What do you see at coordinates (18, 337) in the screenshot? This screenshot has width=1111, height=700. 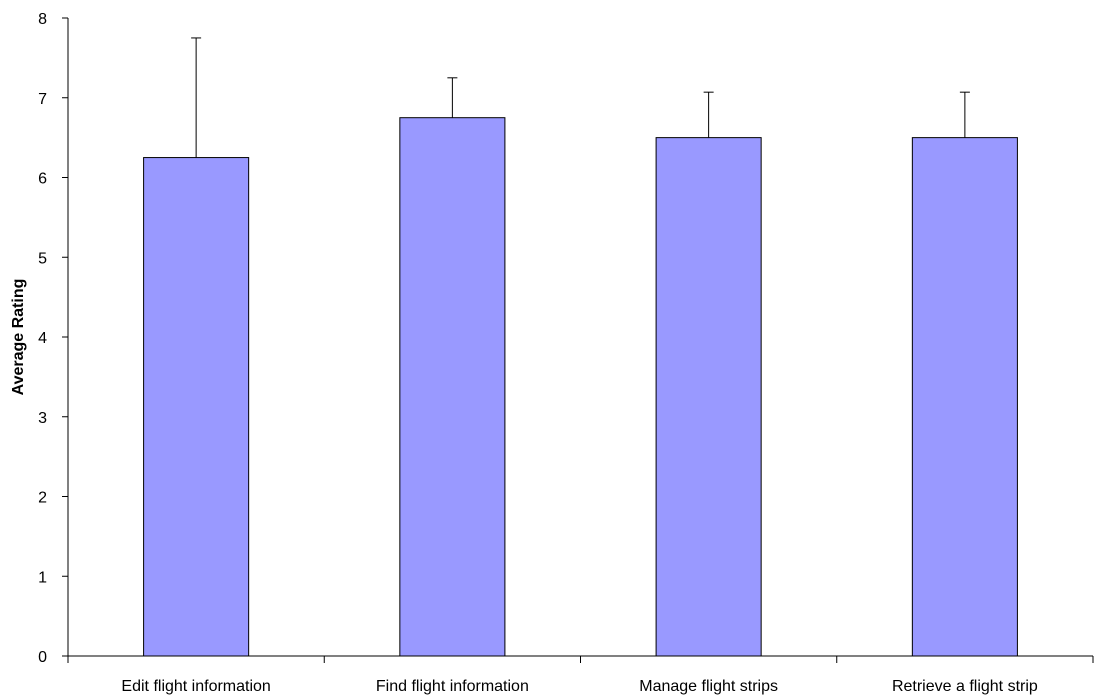 I see `y-axis-title: Average Rating` at bounding box center [18, 337].